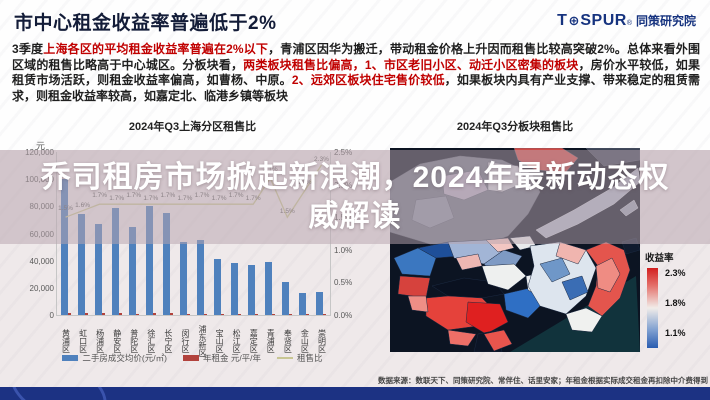 Image resolution: width=710 pixels, height=400 pixels. I want to click on x-axis-category-label: 奉贤区, so click(288, 341).